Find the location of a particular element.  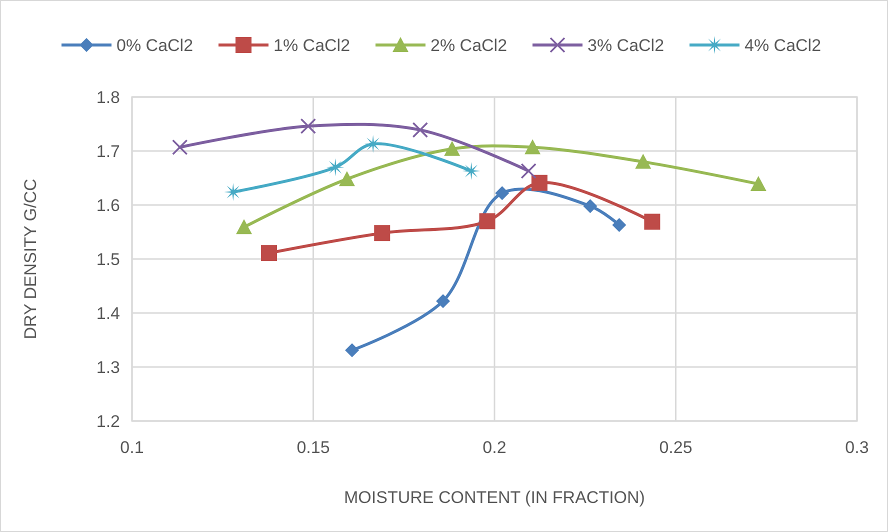

x-tick-label: 0.2 is located at coordinates (494, 447).